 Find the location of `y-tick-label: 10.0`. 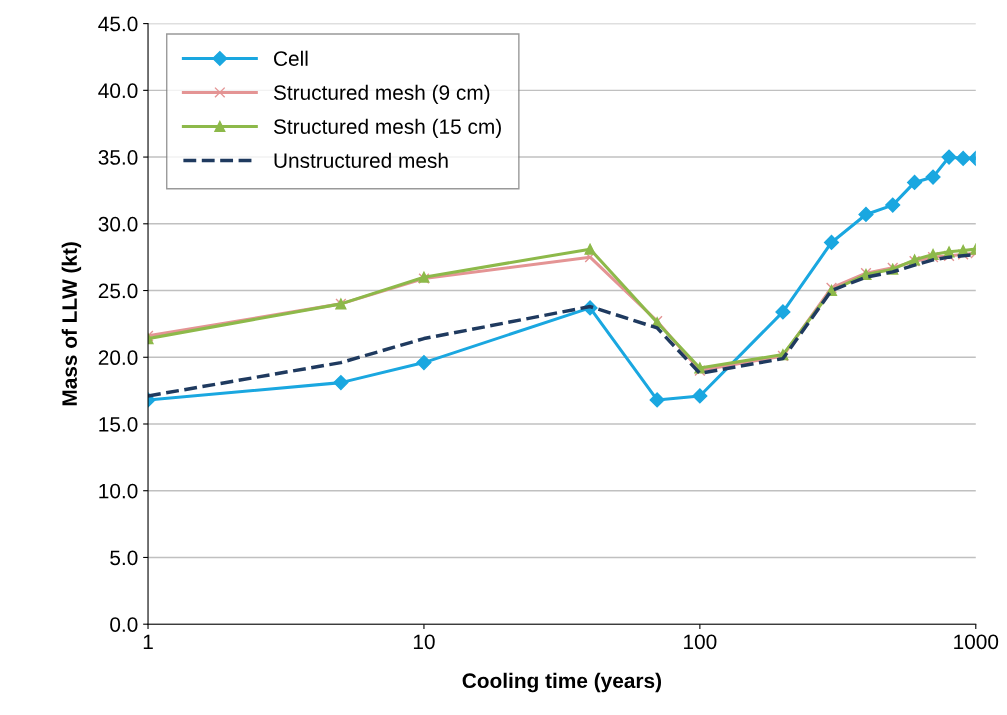

y-tick-label: 10.0 is located at coordinates (118, 491).